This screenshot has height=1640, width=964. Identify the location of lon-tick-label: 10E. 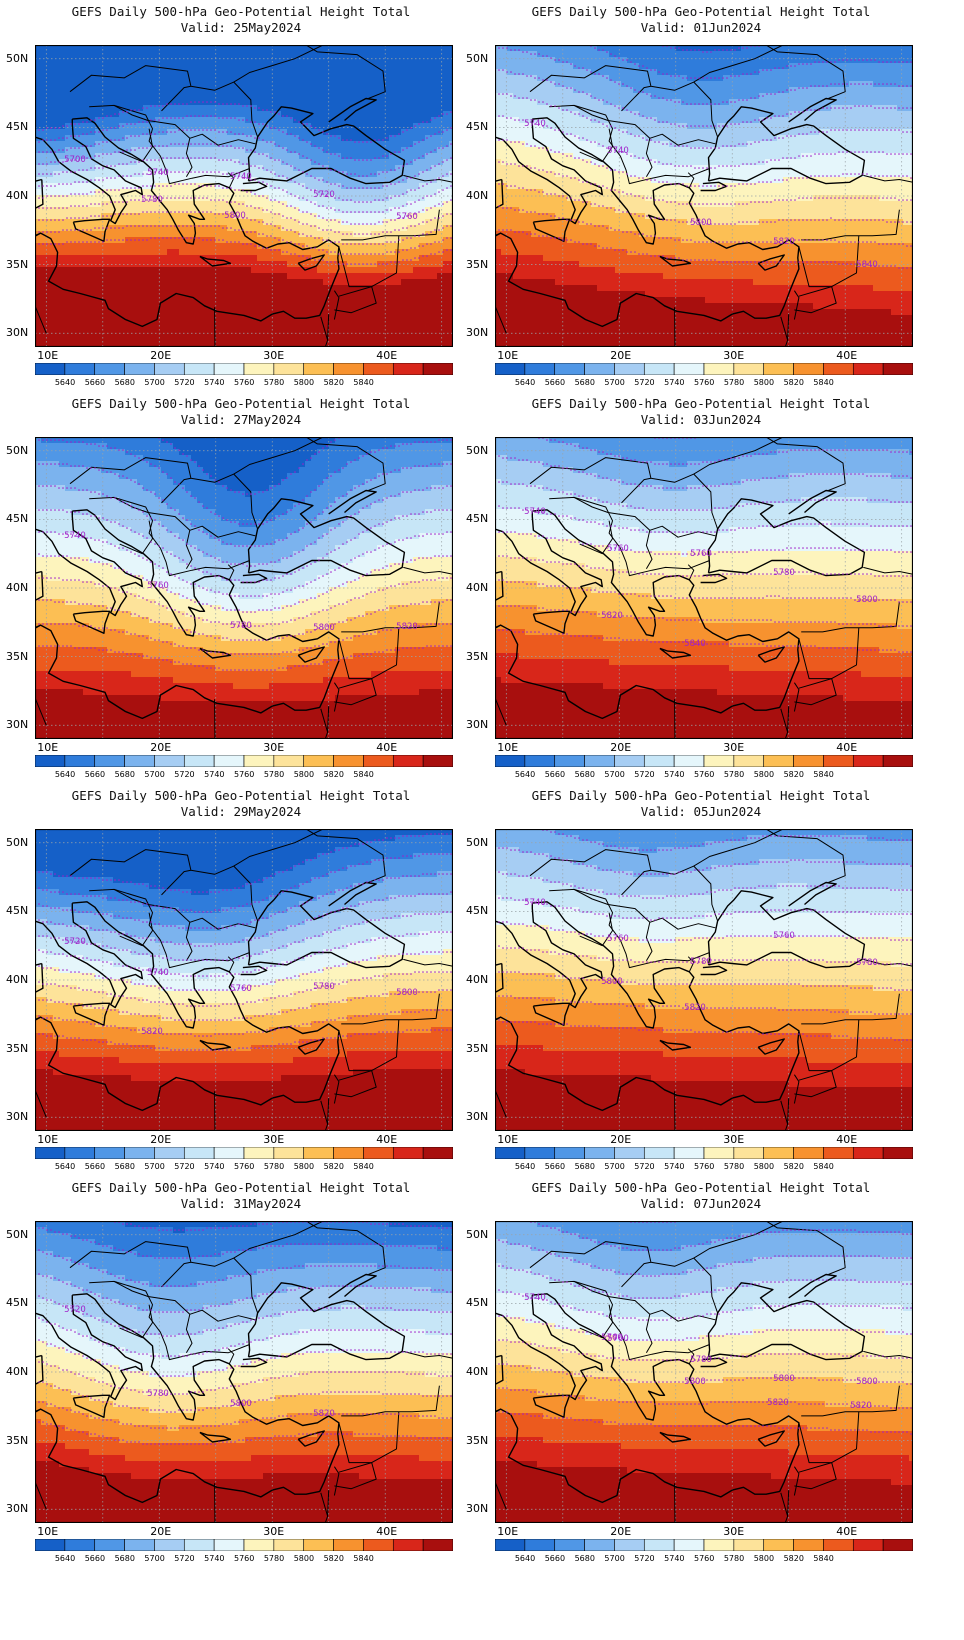
(47, 1531).